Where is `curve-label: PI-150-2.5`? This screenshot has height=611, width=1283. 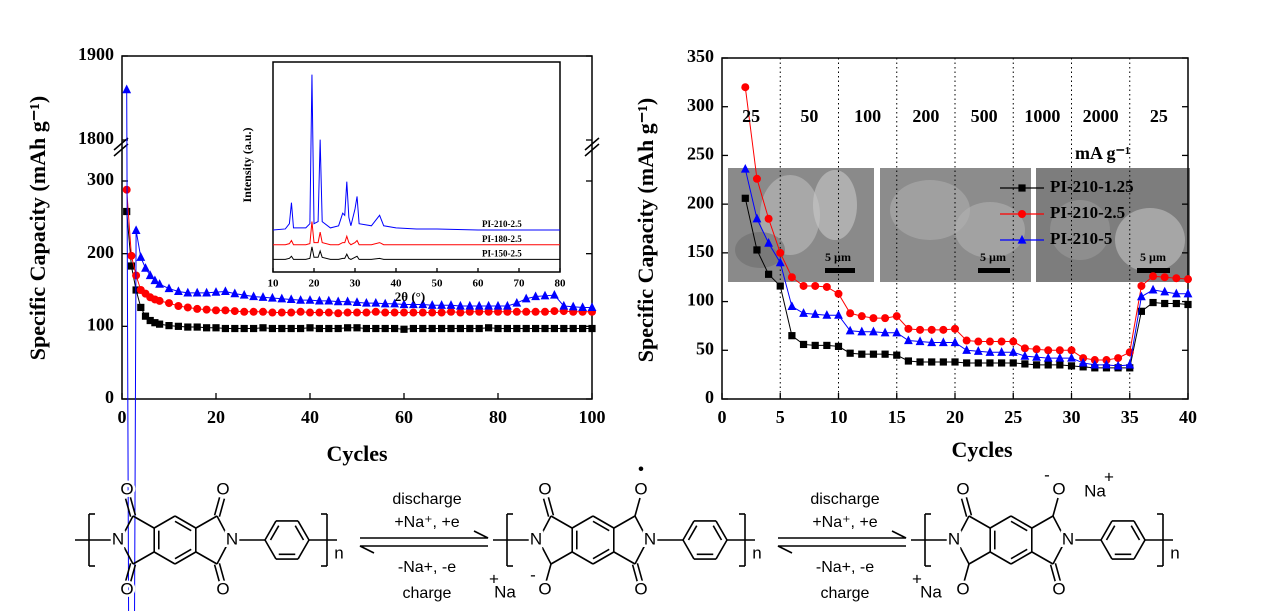
curve-label: PI-150-2.5 is located at coordinates (502, 253).